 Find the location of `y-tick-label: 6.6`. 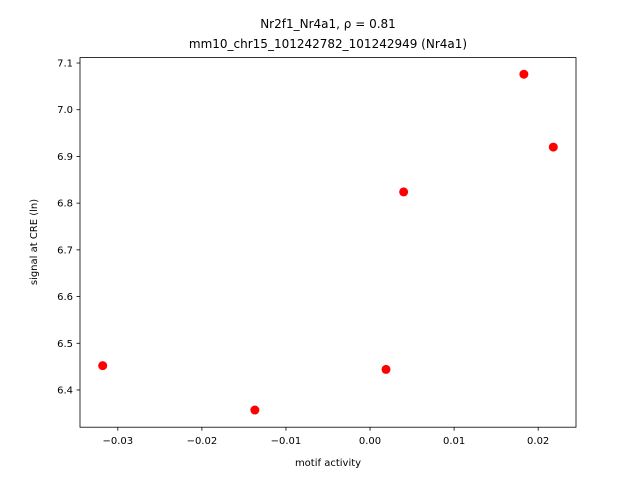

y-tick-label: 6.6 is located at coordinates (65, 297).